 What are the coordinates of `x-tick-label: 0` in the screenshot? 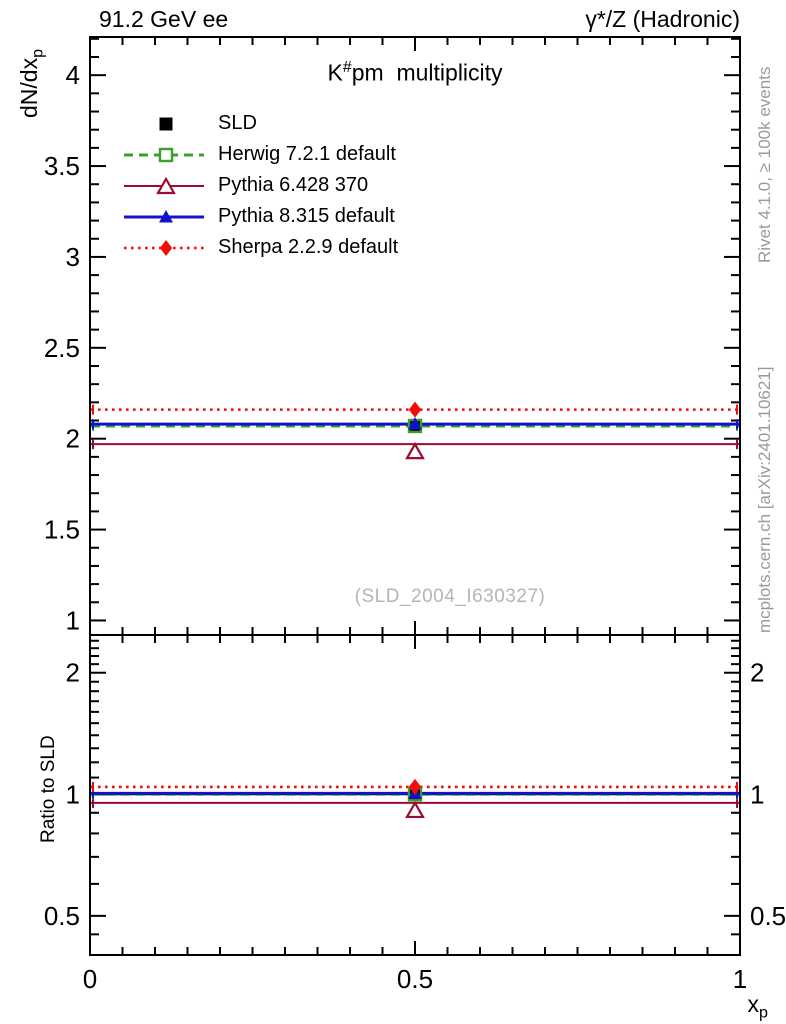 It's located at (90, 979).